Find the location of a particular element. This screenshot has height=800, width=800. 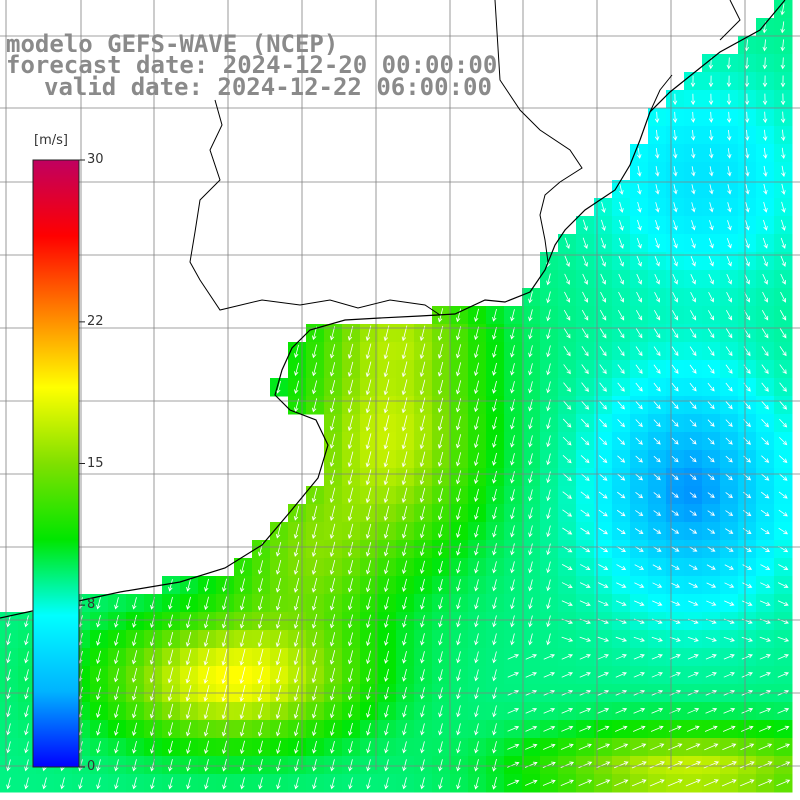

forecast-date: forecast date: 2024-12-20 00:00:00 is located at coordinates (252, 65).